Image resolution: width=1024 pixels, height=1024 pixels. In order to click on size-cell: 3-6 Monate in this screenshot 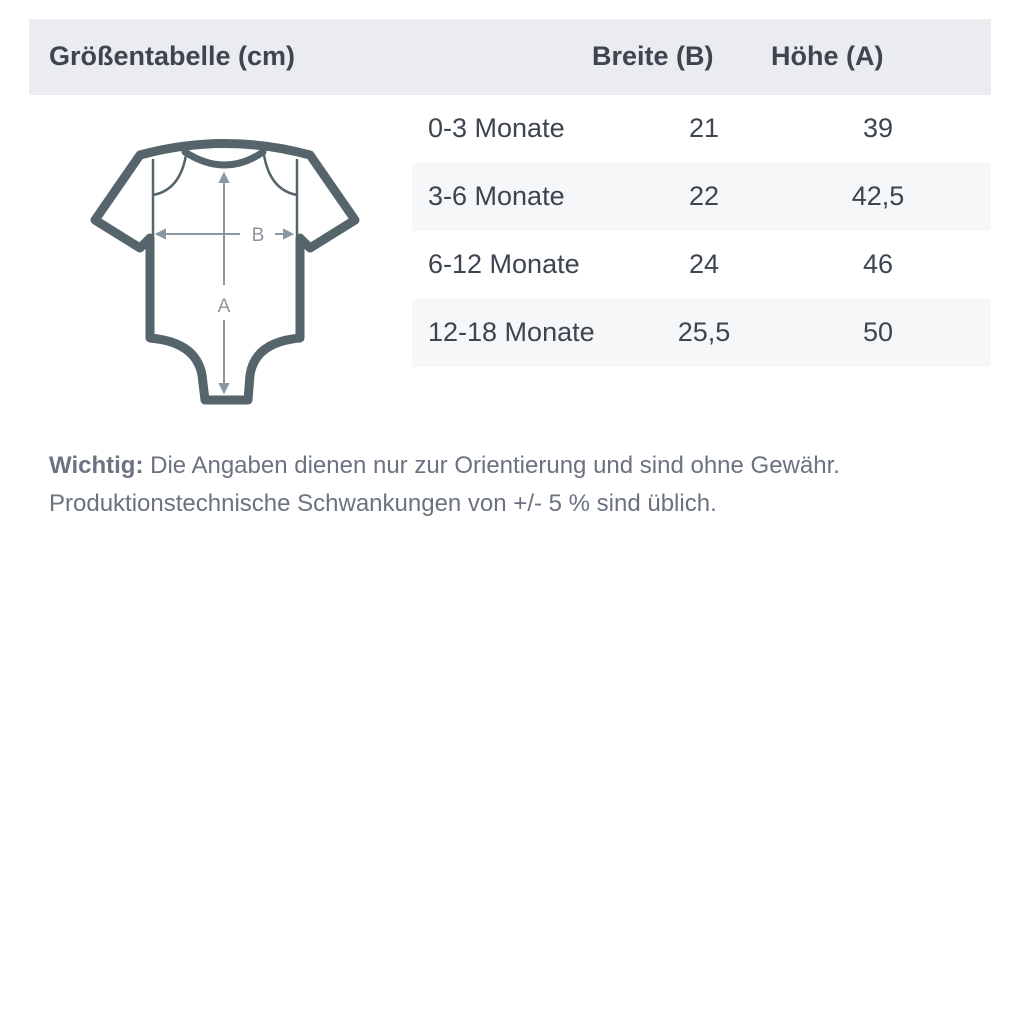, I will do `click(496, 196)`.